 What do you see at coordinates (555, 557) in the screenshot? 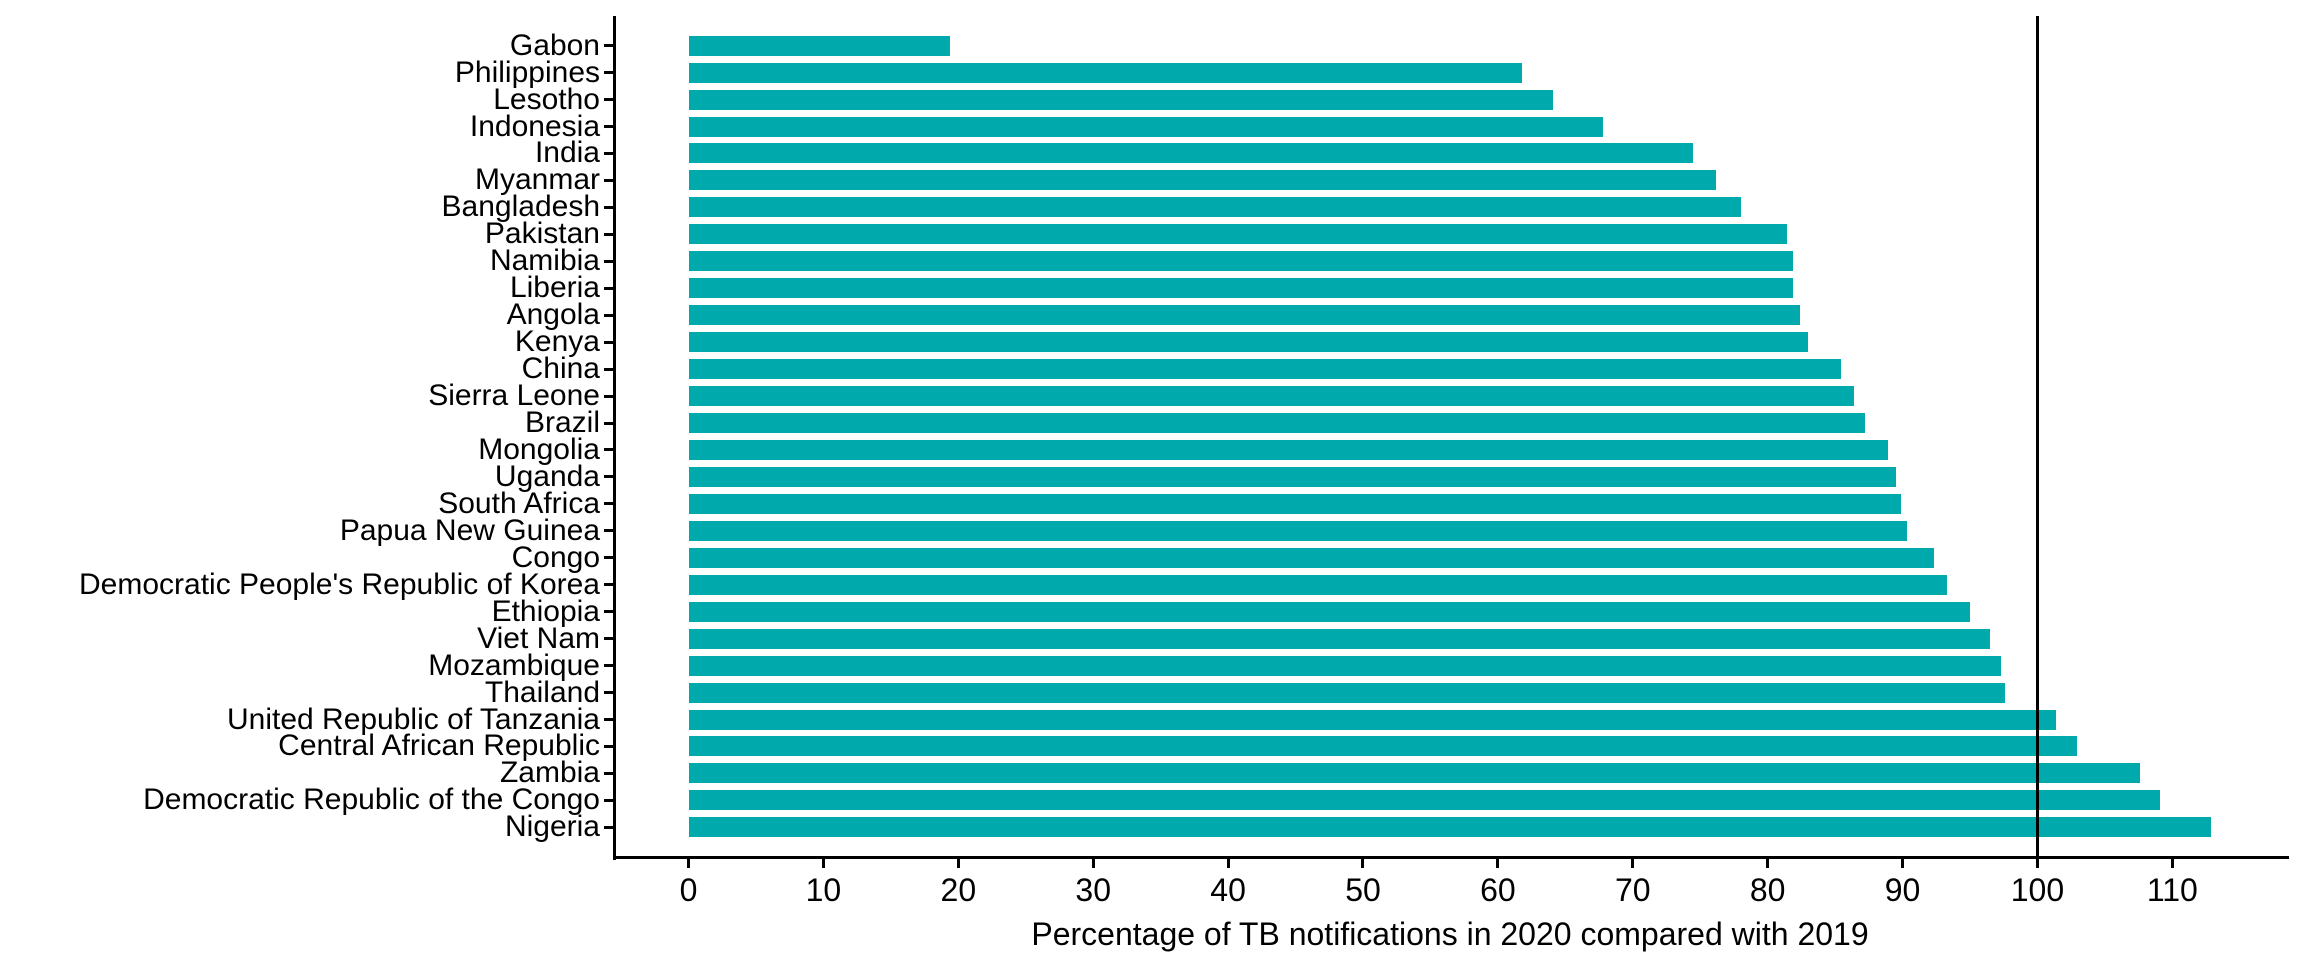
I see `category-label: Congo` at bounding box center [555, 557].